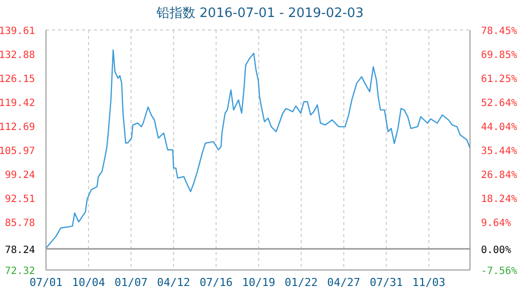  I want to click on y-tick-label: 126.15, so click(17, 80).